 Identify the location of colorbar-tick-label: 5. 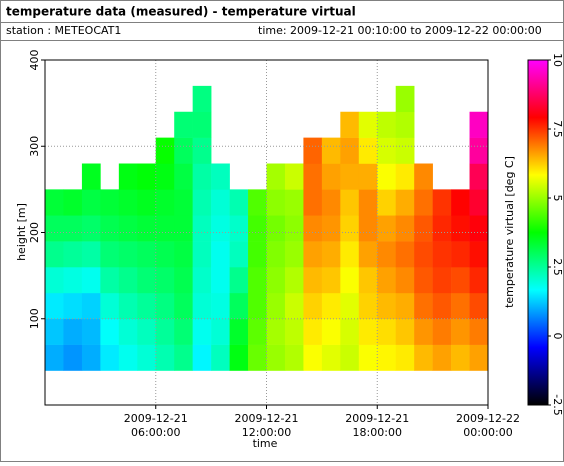
(557, 198).